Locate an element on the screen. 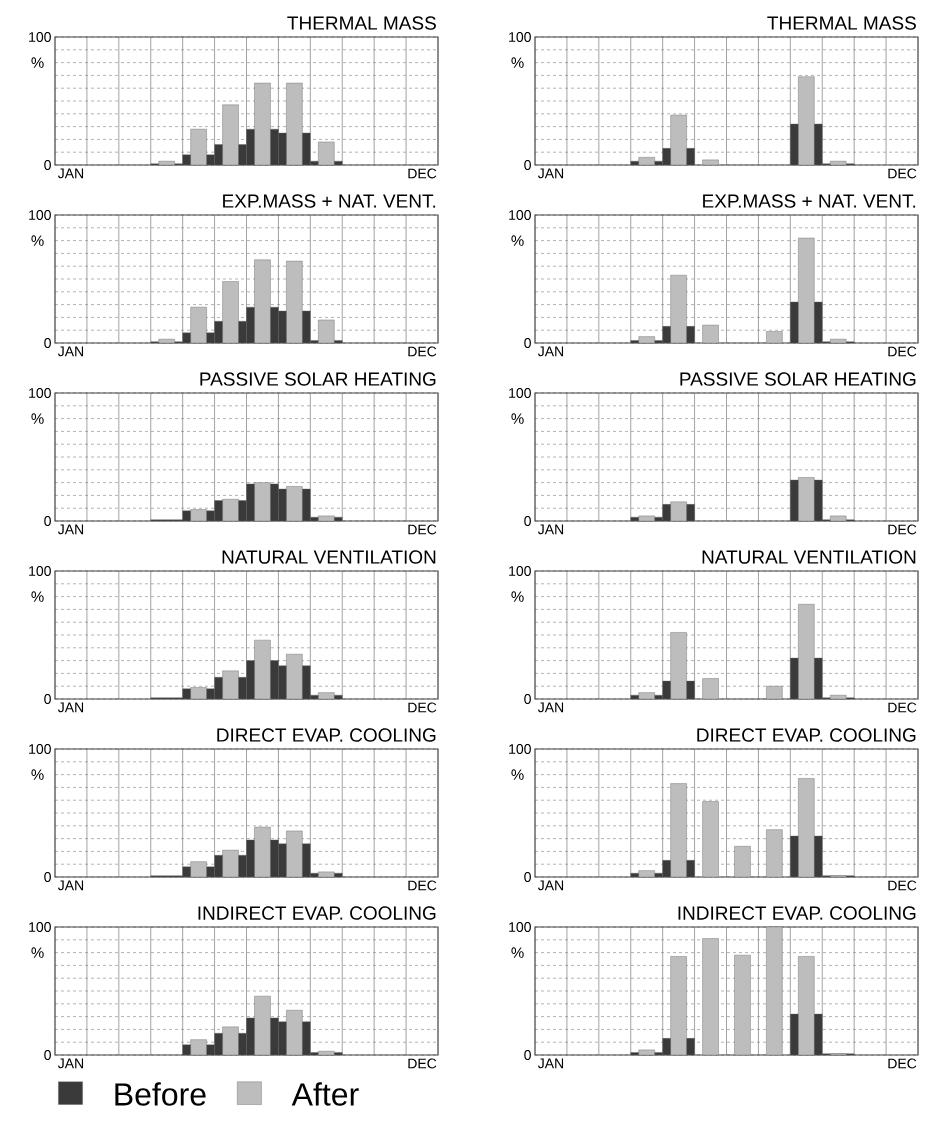 This screenshot has width=926, height=1140. legend-label: Before is located at coordinates (160, 1094).